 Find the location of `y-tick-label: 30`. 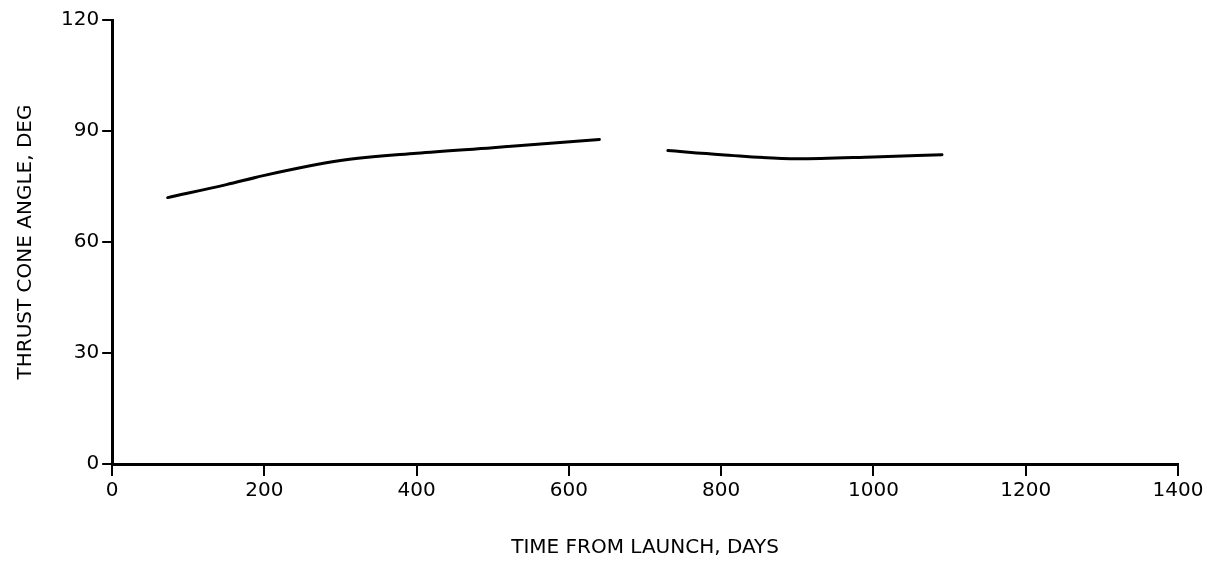

y-tick-label: 30 is located at coordinates (86, 351).